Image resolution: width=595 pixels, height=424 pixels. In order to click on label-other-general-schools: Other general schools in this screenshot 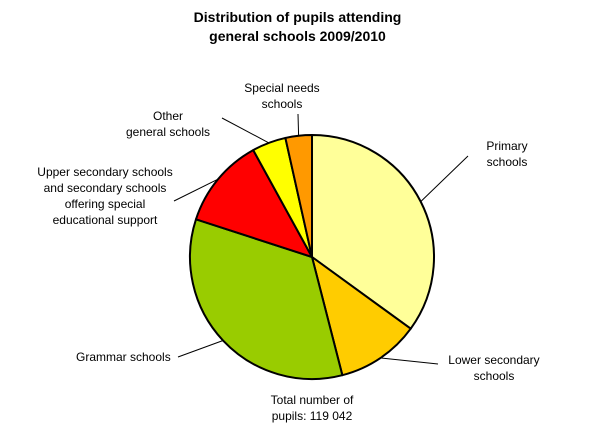, I will do `click(168, 124)`.